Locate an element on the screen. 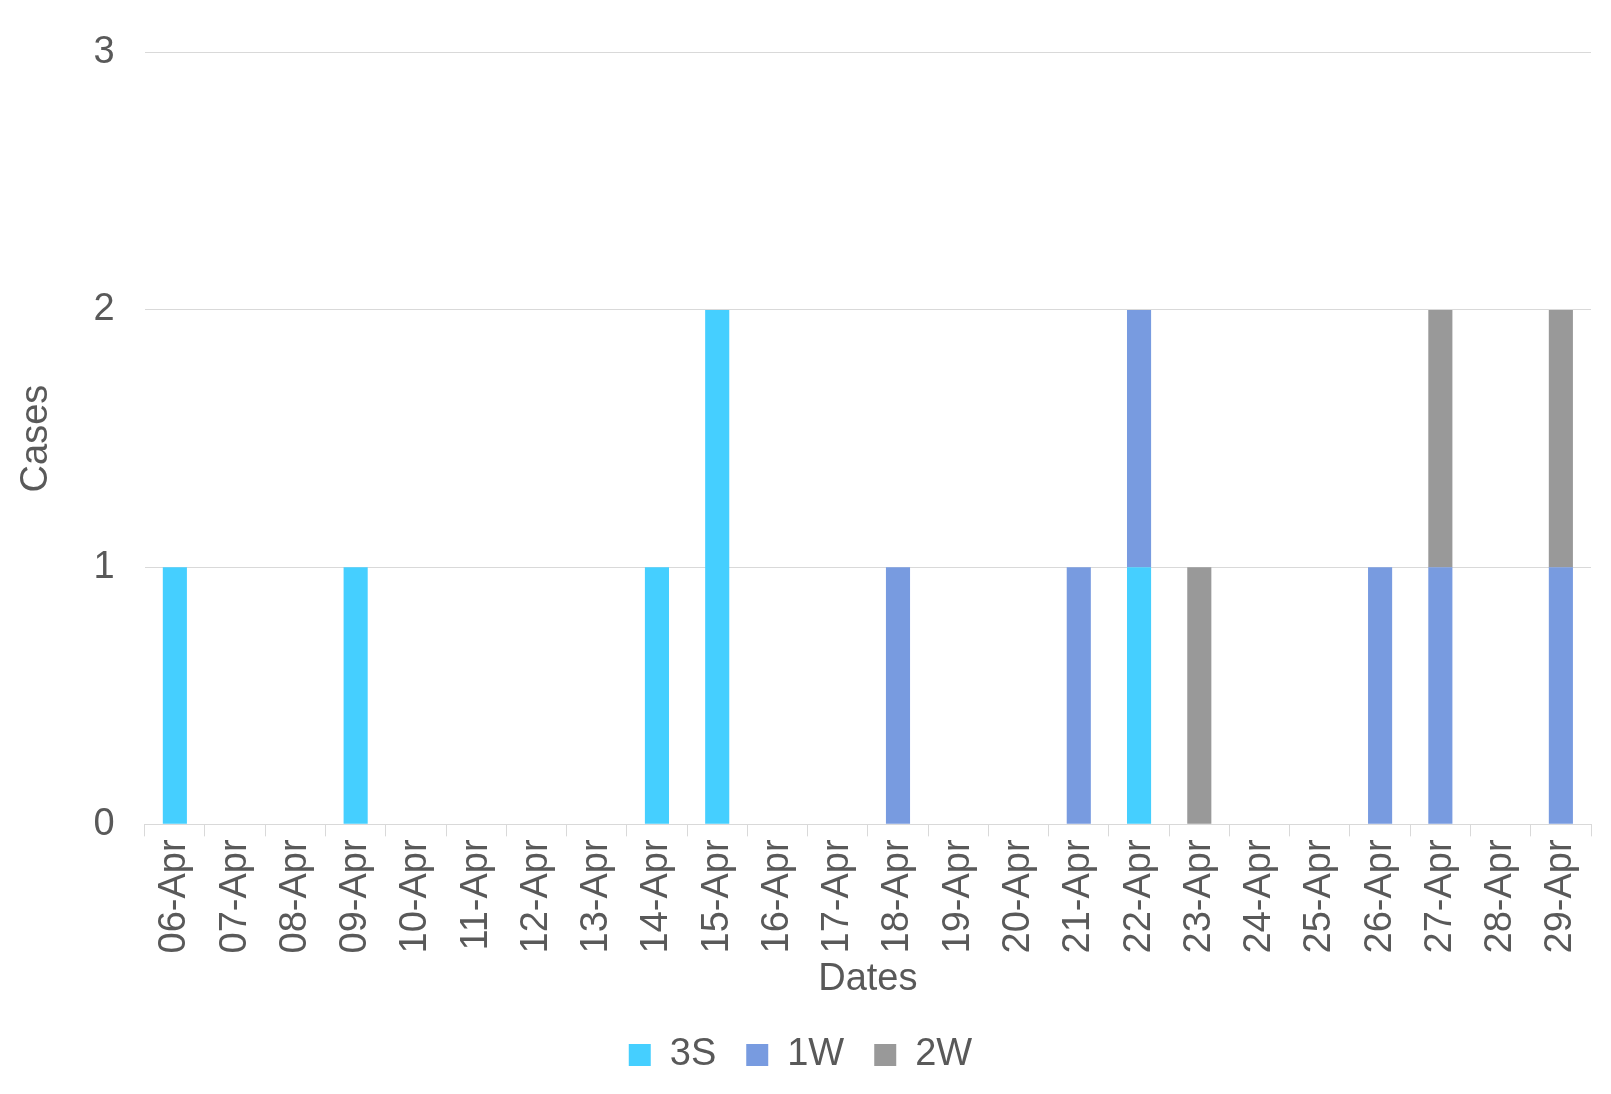 The width and height of the screenshot is (1611, 1094). legend-label: 1W is located at coordinates (816, 1052).